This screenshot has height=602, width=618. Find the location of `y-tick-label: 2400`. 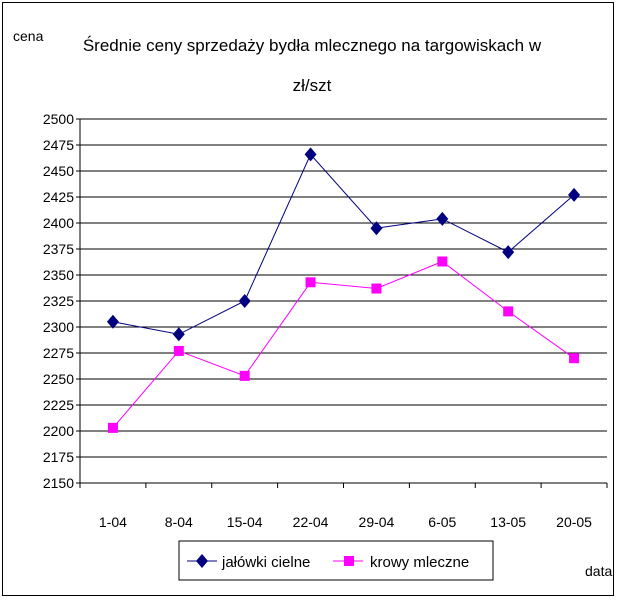

y-tick-label: 2400 is located at coordinates (58, 223).